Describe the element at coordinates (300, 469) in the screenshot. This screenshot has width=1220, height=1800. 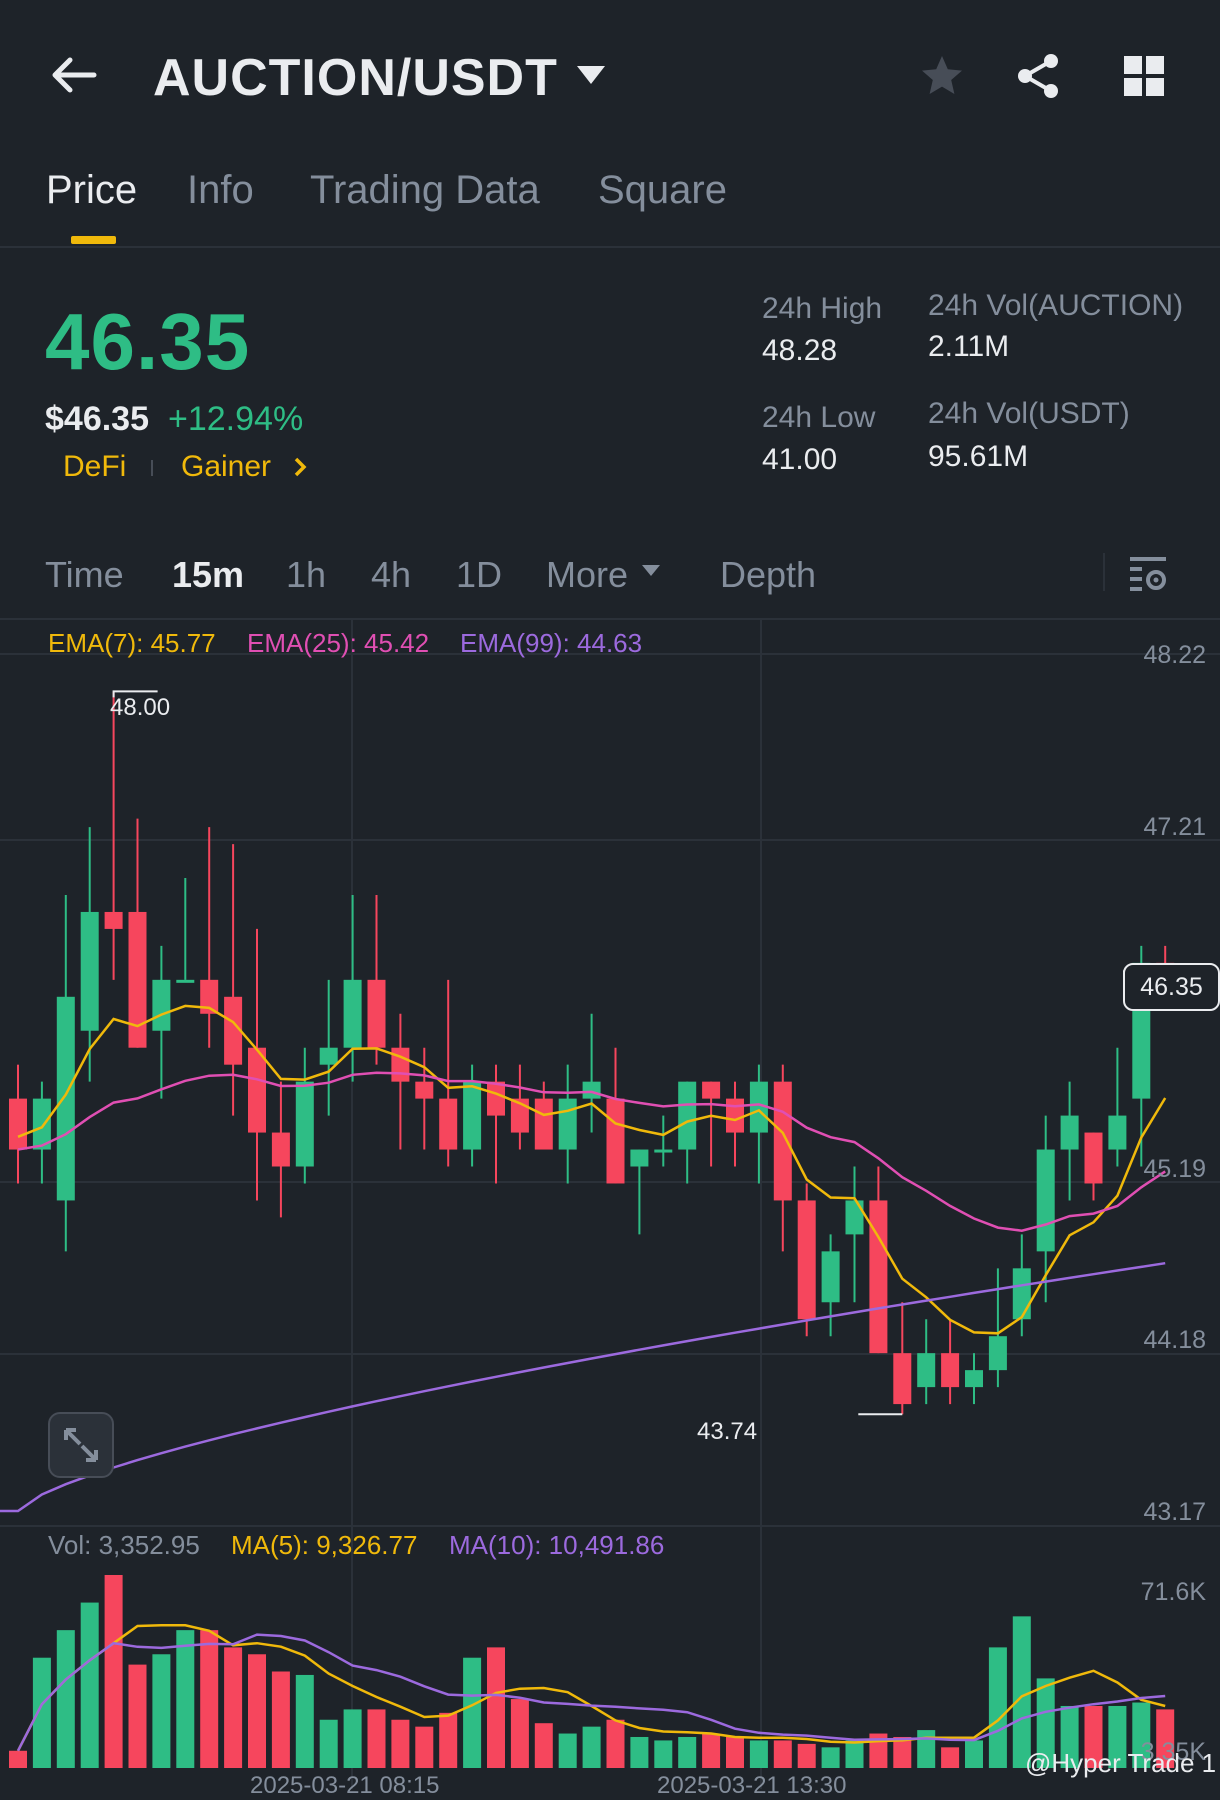
I see `chevron-right-icon` at that location.